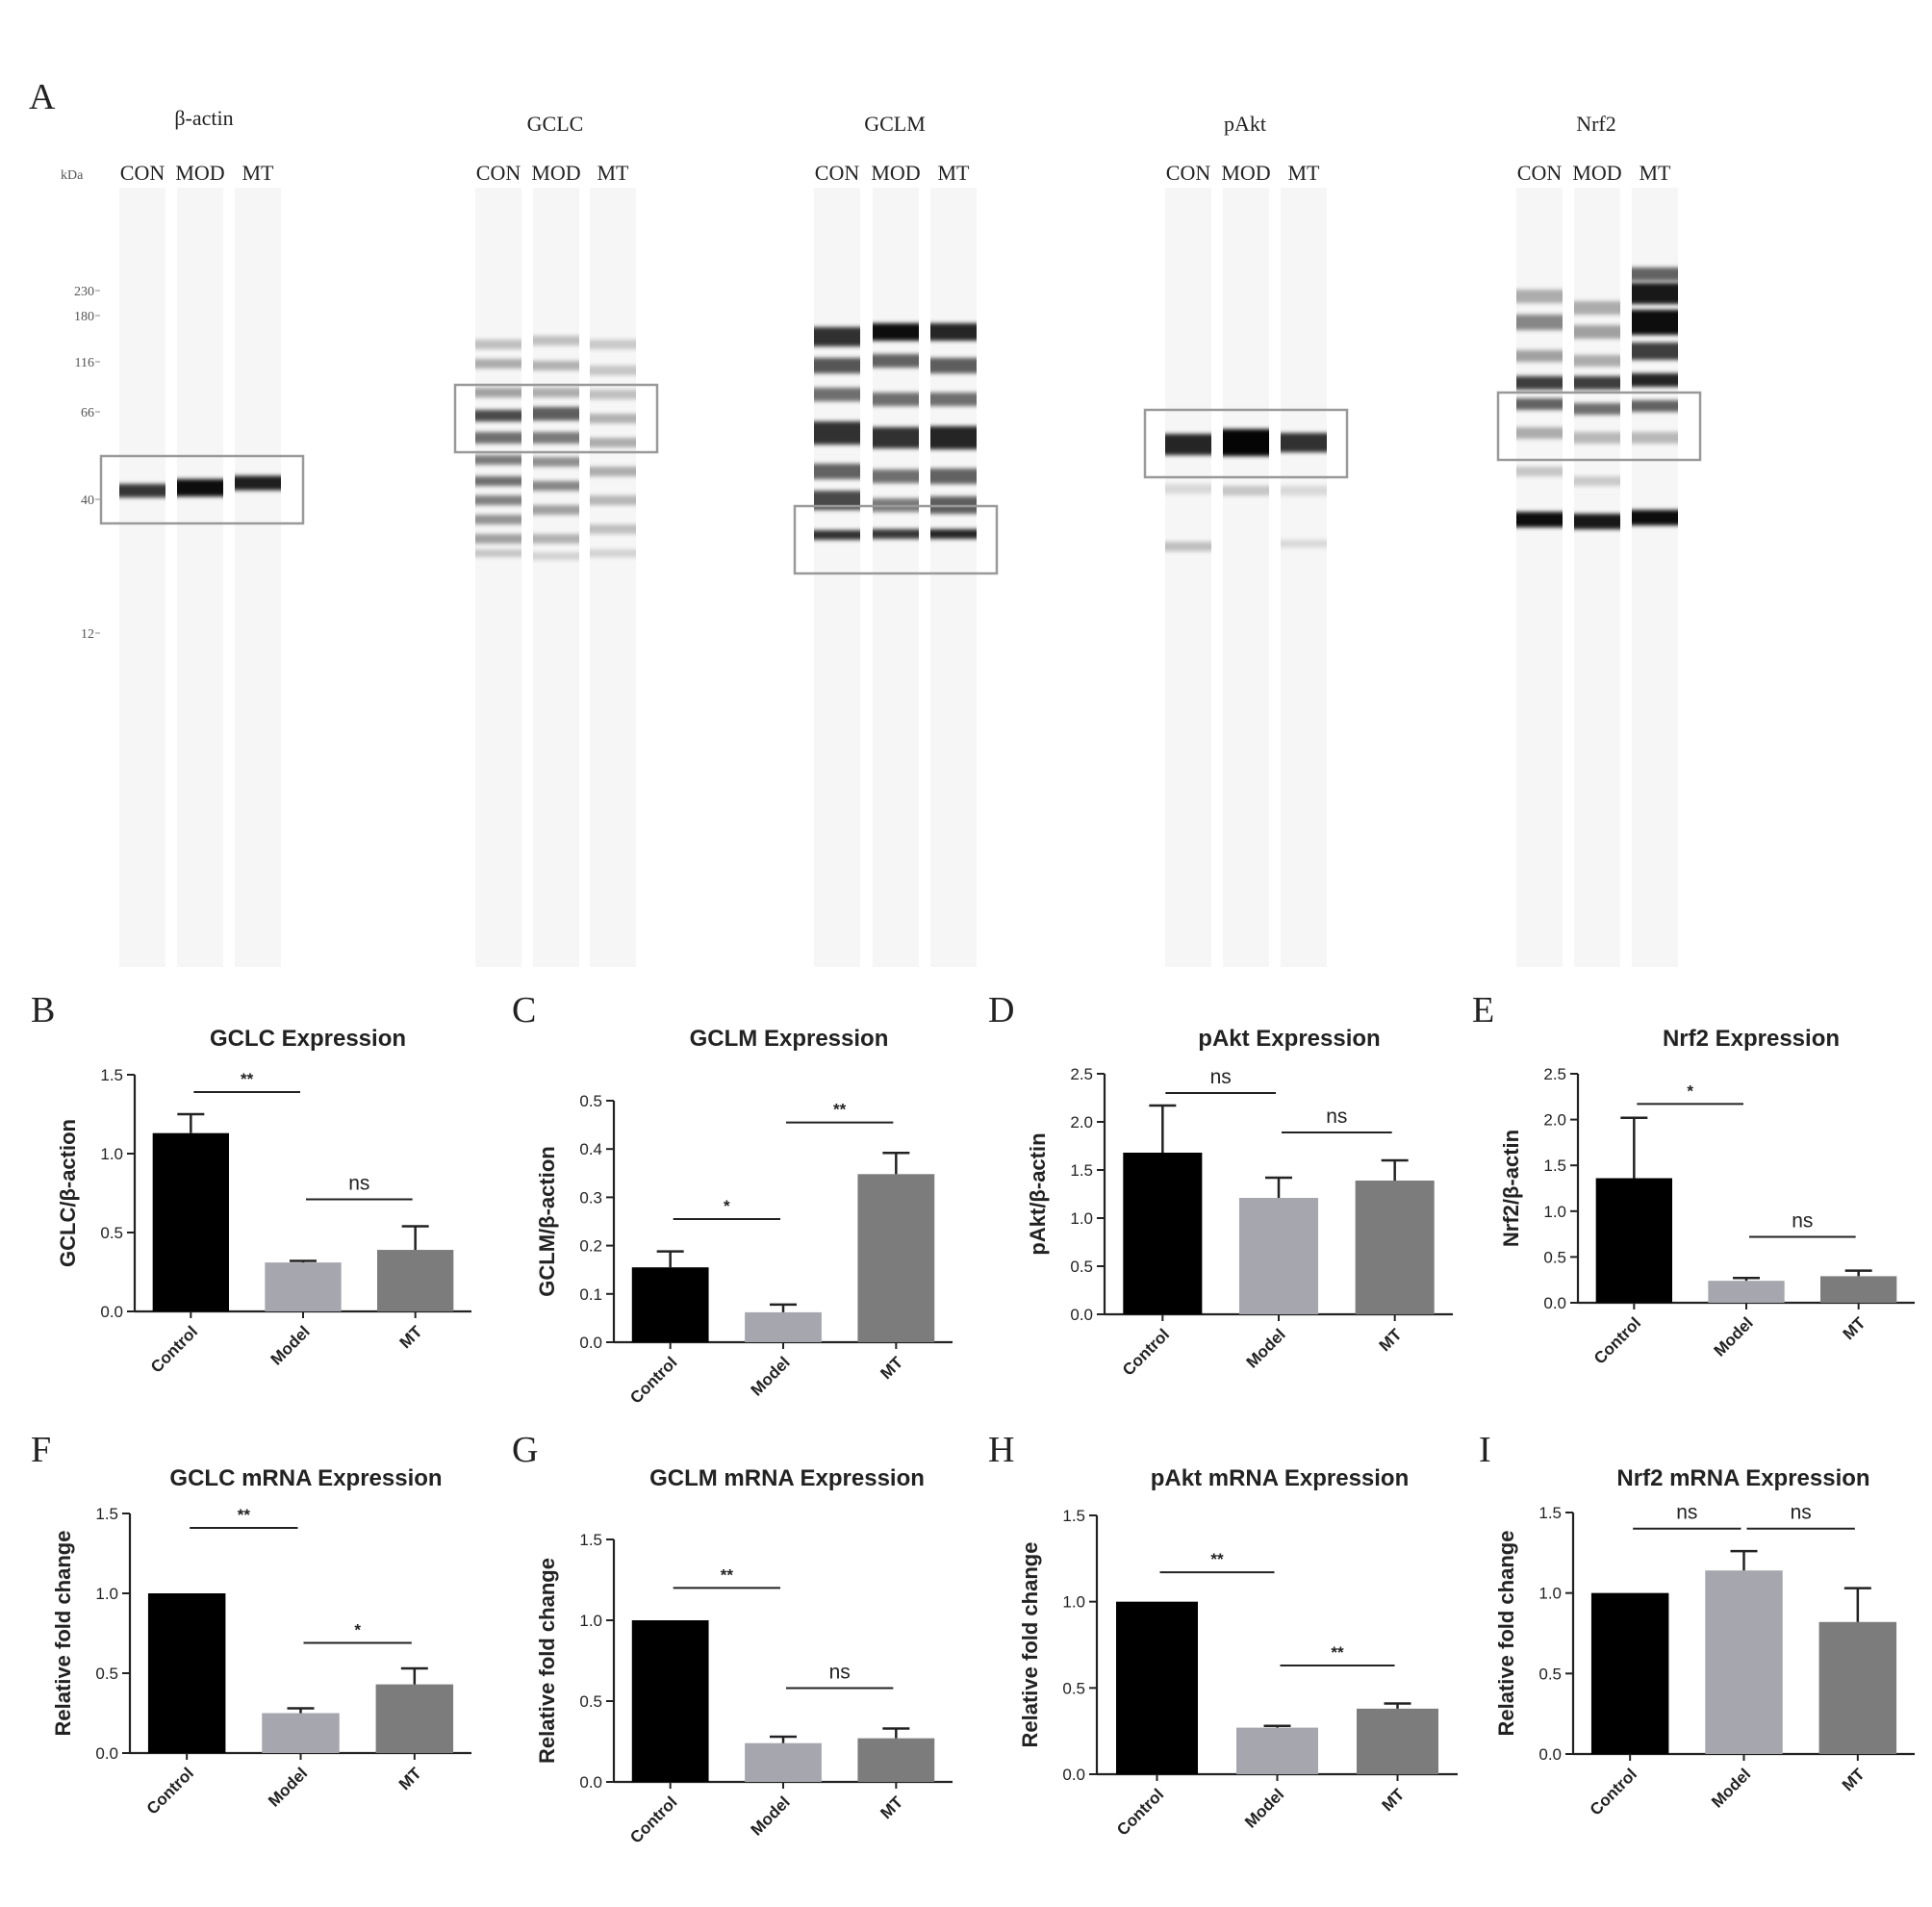  I want to click on panel-letter: E, so click(1483, 1010).